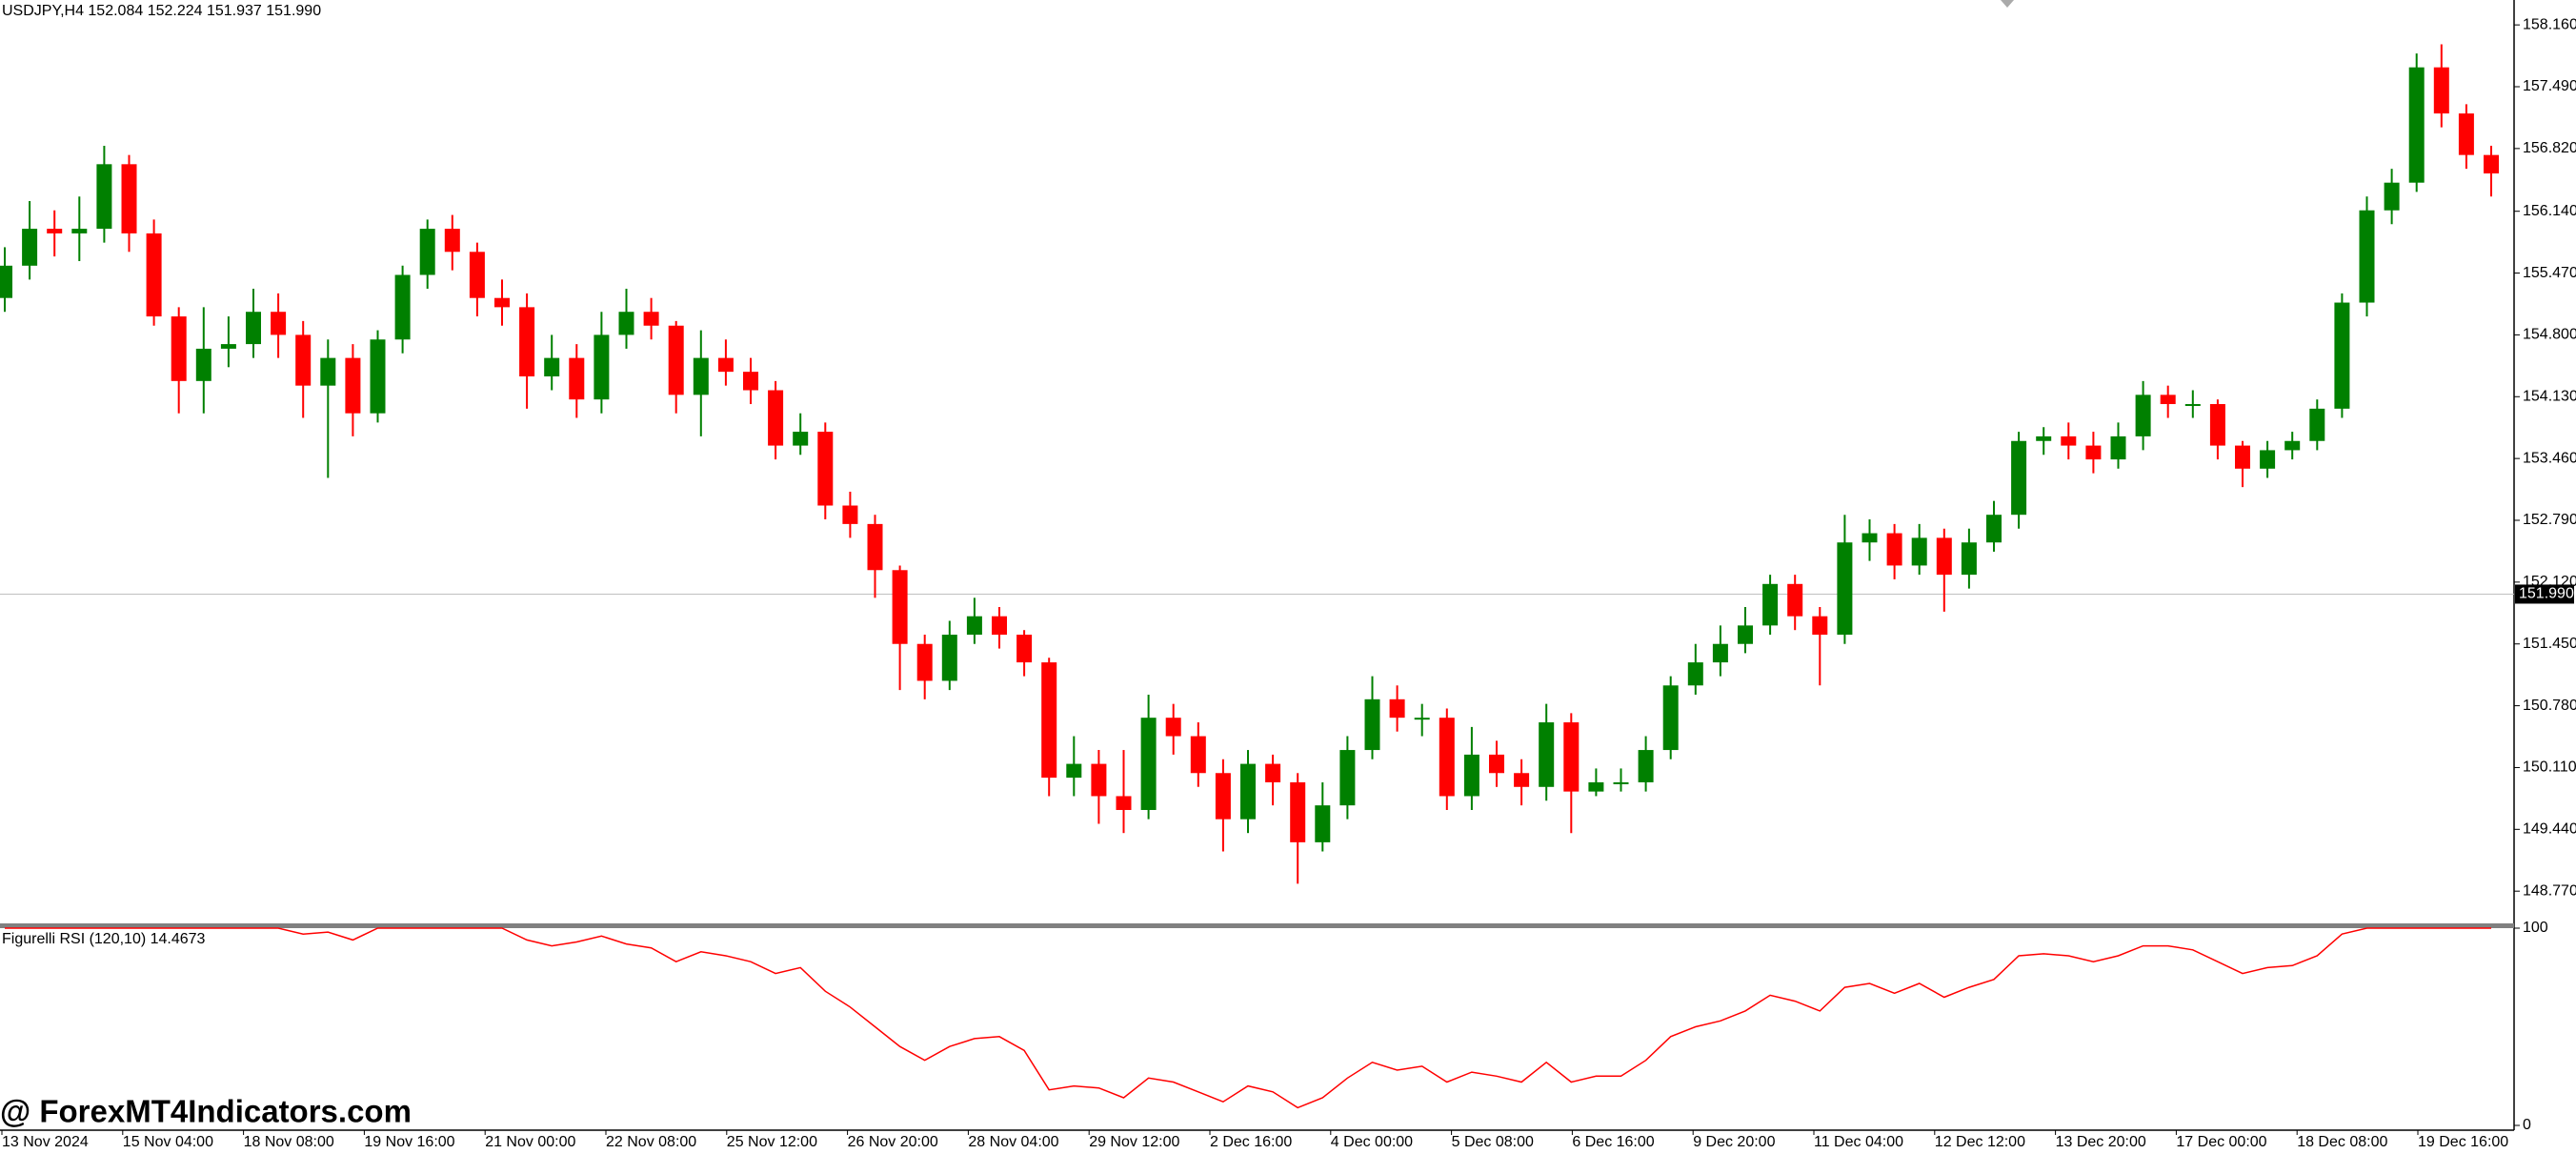  Describe the element at coordinates (2549, 86) in the screenshot. I see `y-tick-label: 157.490` at that location.